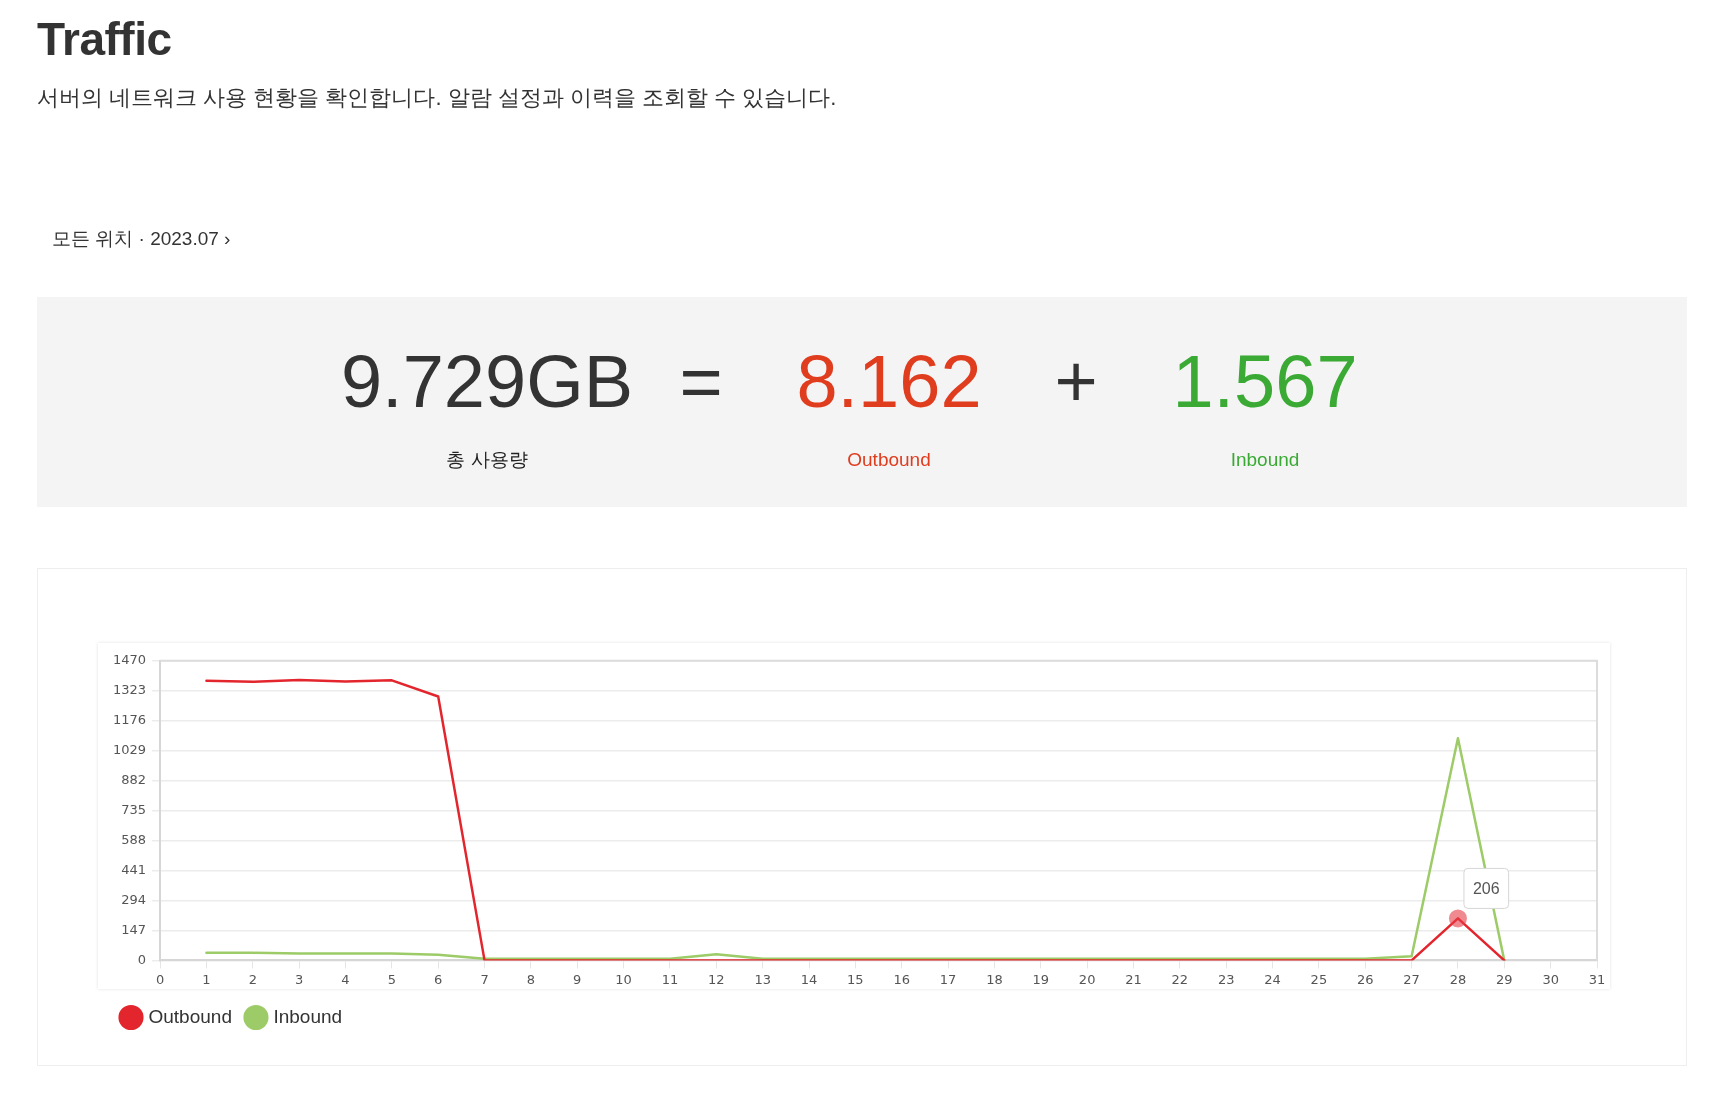 The width and height of the screenshot is (1710, 1098). I want to click on x-tick-label: 15, so click(855, 979).